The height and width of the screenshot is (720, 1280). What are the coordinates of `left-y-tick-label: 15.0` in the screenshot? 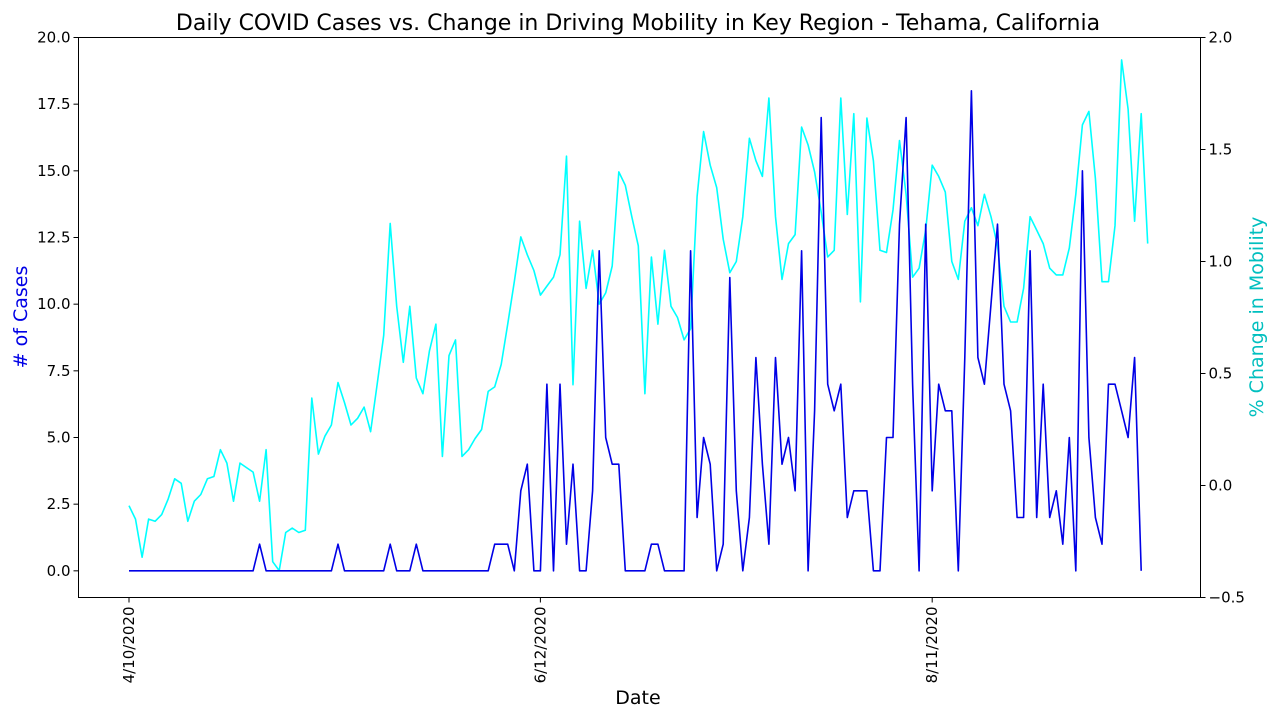 It's located at (53, 171).